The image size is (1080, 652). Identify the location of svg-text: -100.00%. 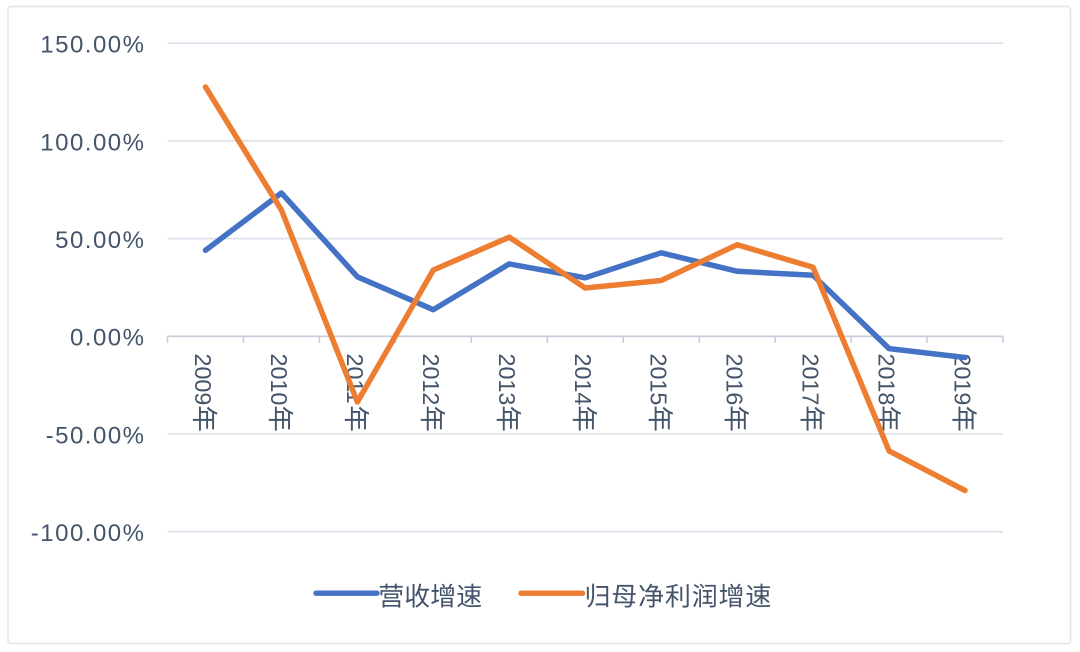
(88, 533).